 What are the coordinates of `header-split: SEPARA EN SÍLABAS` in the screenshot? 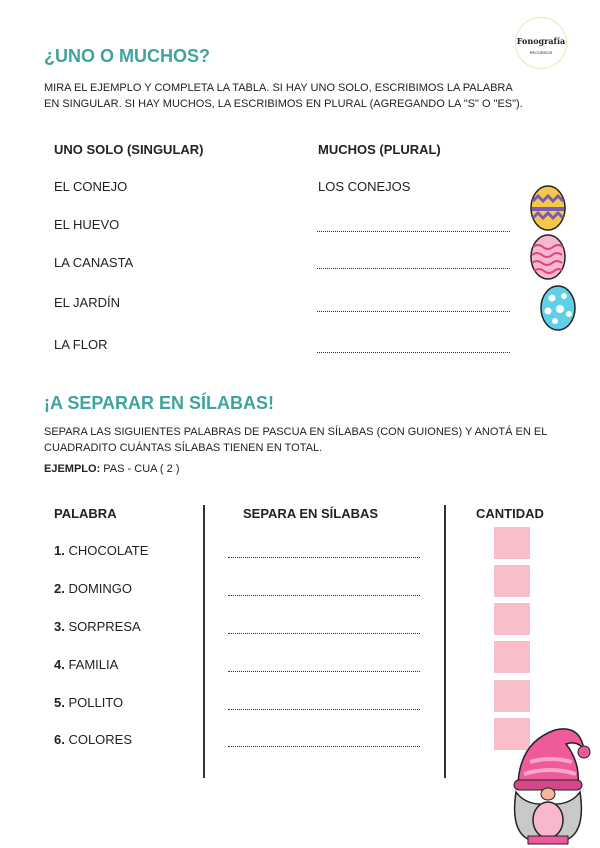 It's located at (311, 513).